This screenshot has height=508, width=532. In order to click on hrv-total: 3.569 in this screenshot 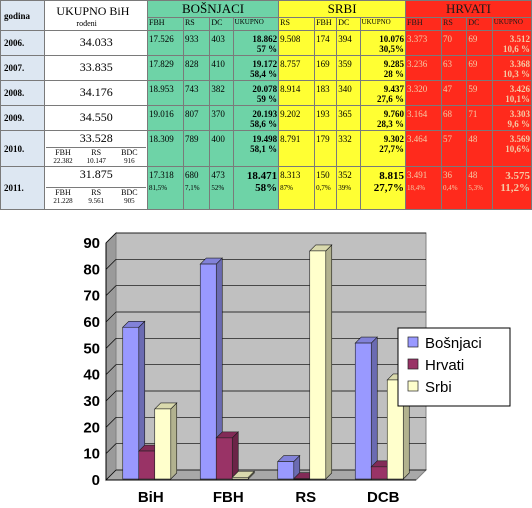, I will do `click(519, 139)`.